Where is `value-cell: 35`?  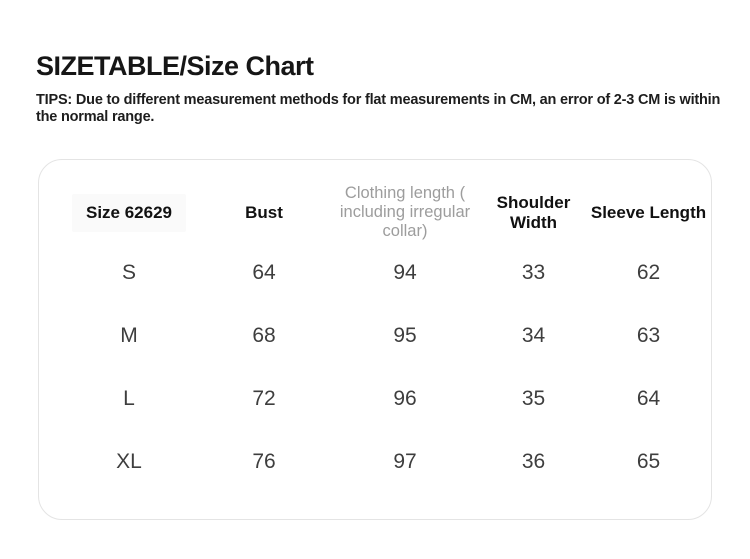
value-cell: 35 is located at coordinates (533, 399).